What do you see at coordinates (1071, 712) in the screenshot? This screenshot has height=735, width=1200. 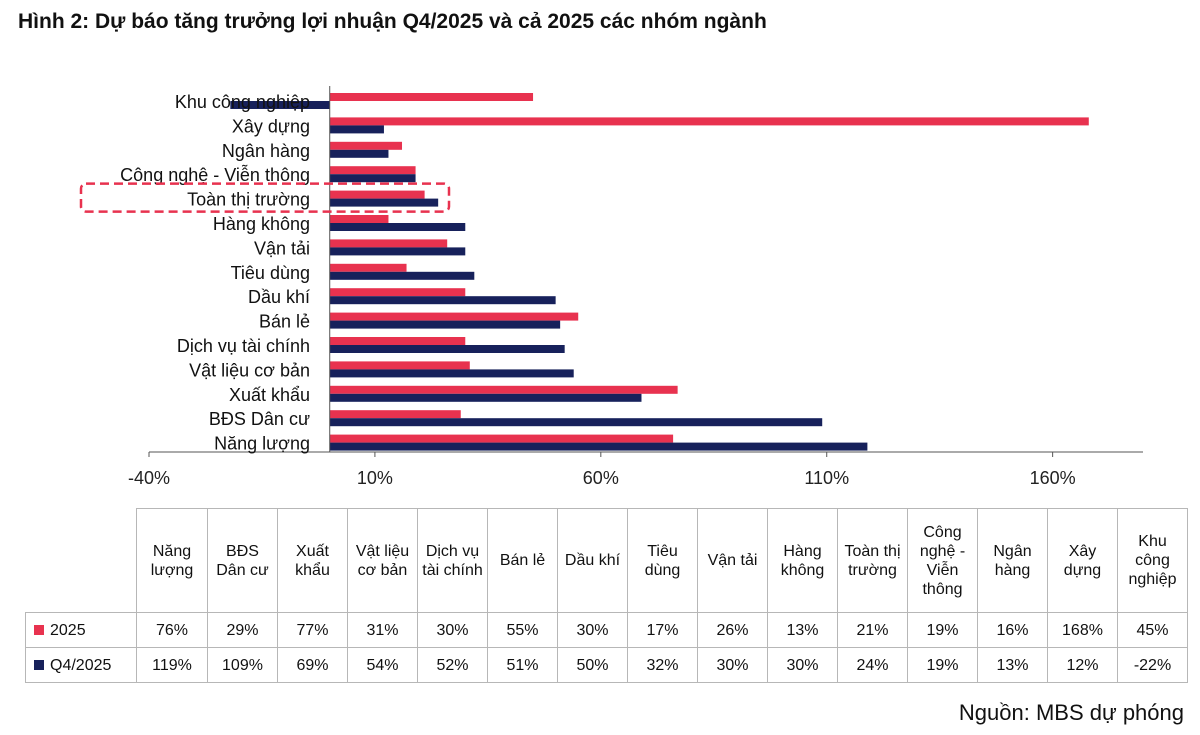 I see `source-note: Nguồn: MBS dự phóng` at bounding box center [1071, 712].